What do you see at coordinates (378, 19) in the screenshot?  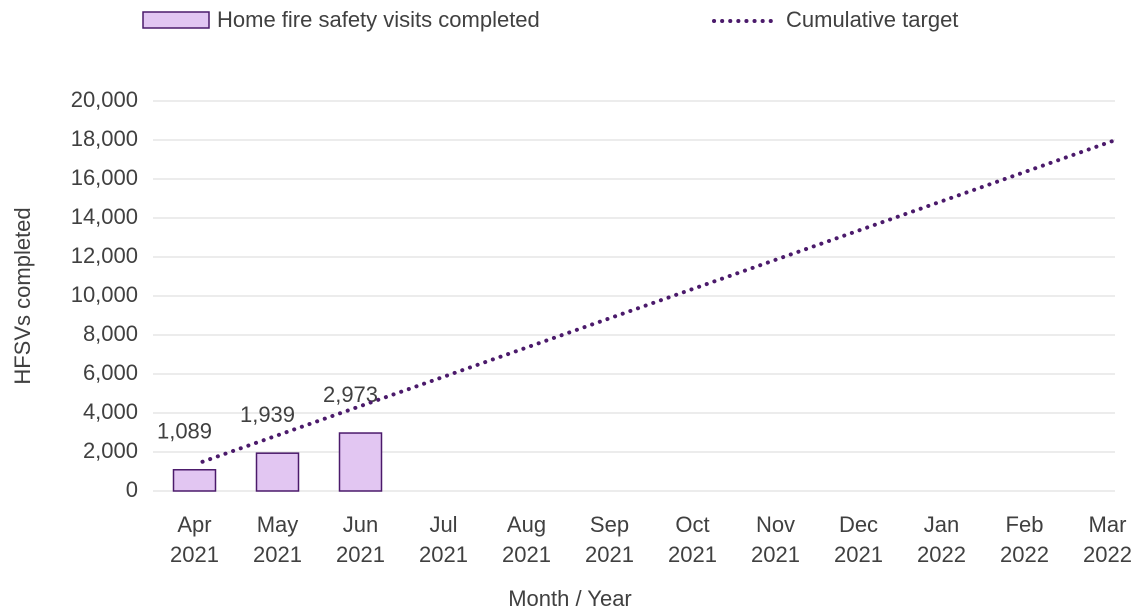 I see `legend-label: Home fire safety visits completed` at bounding box center [378, 19].